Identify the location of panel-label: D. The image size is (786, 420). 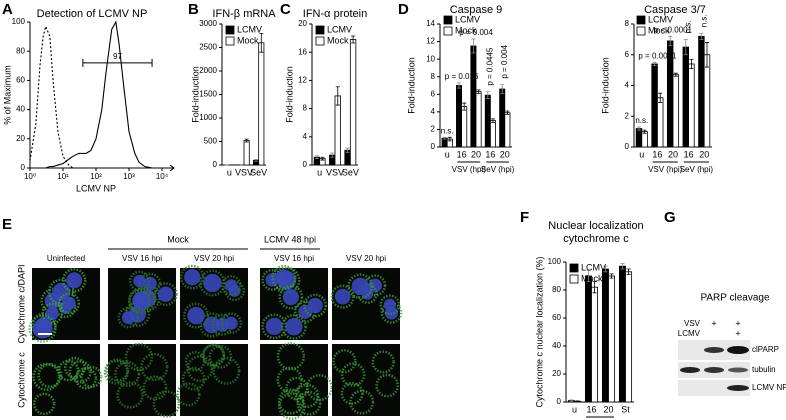
(403, 9).